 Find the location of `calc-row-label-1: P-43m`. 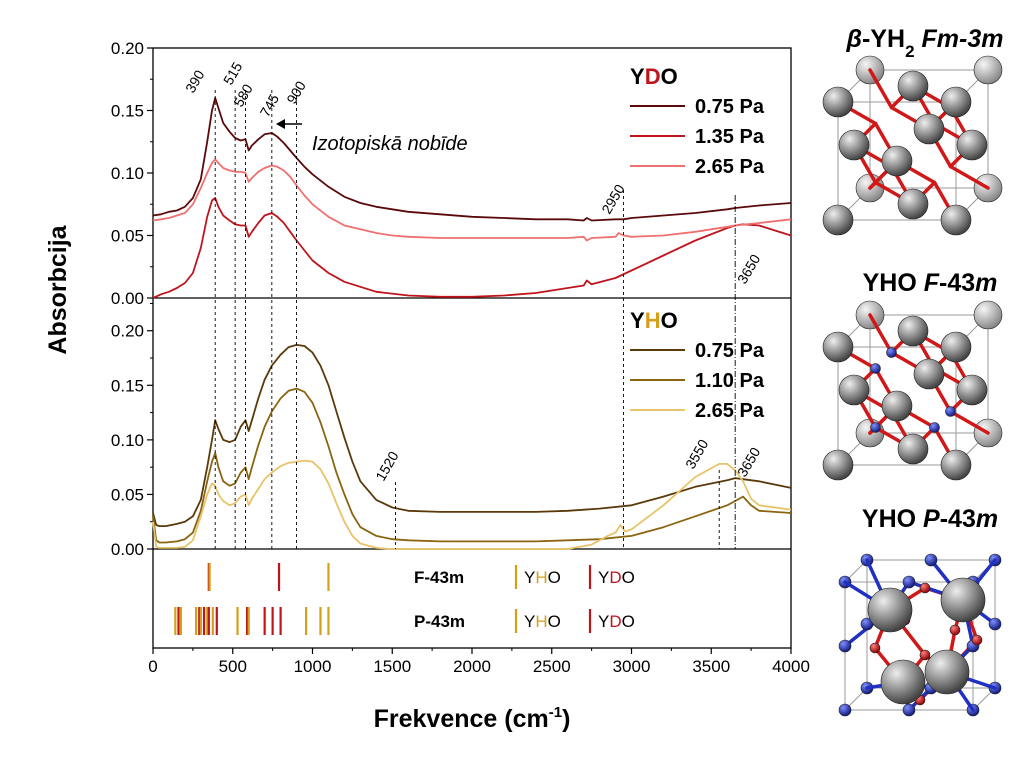

calc-row-label-1: P-43m is located at coordinates (439, 621).